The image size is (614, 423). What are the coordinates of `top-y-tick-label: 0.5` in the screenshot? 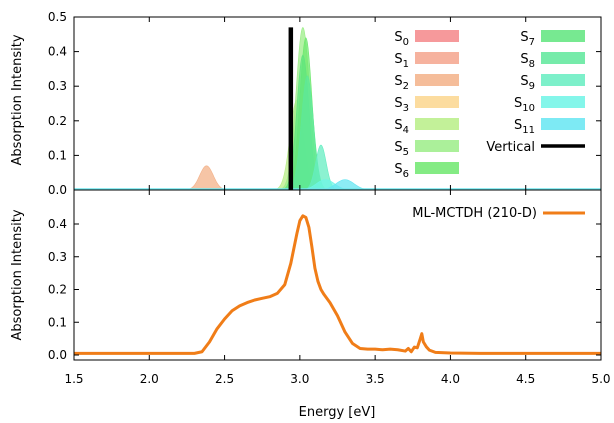 It's located at (57, 17).